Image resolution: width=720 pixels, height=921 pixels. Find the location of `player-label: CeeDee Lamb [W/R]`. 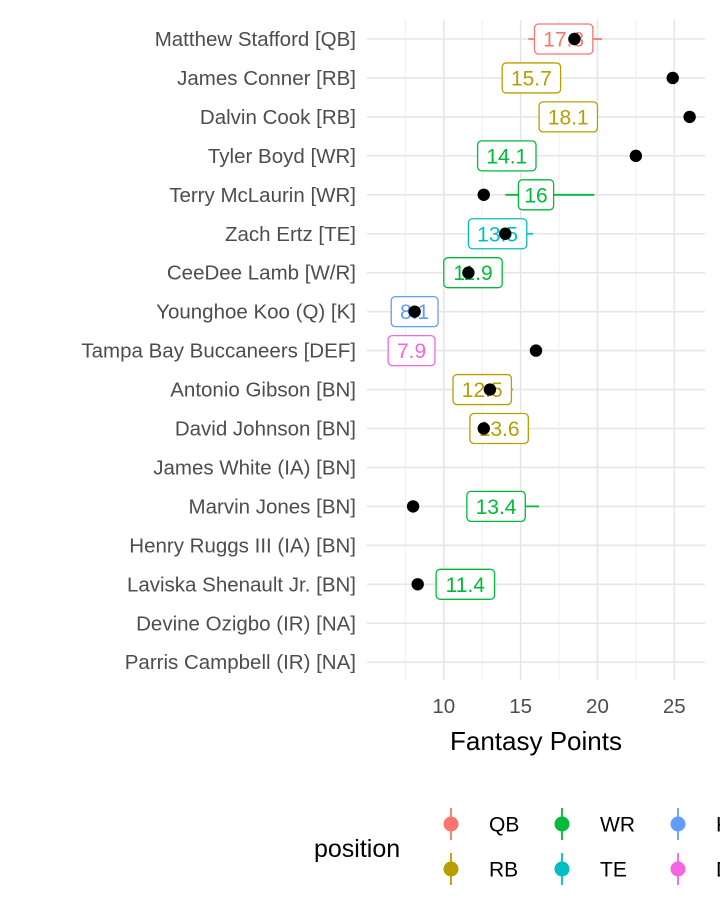

player-label: CeeDee Lamb [W/R] is located at coordinates (261, 273).